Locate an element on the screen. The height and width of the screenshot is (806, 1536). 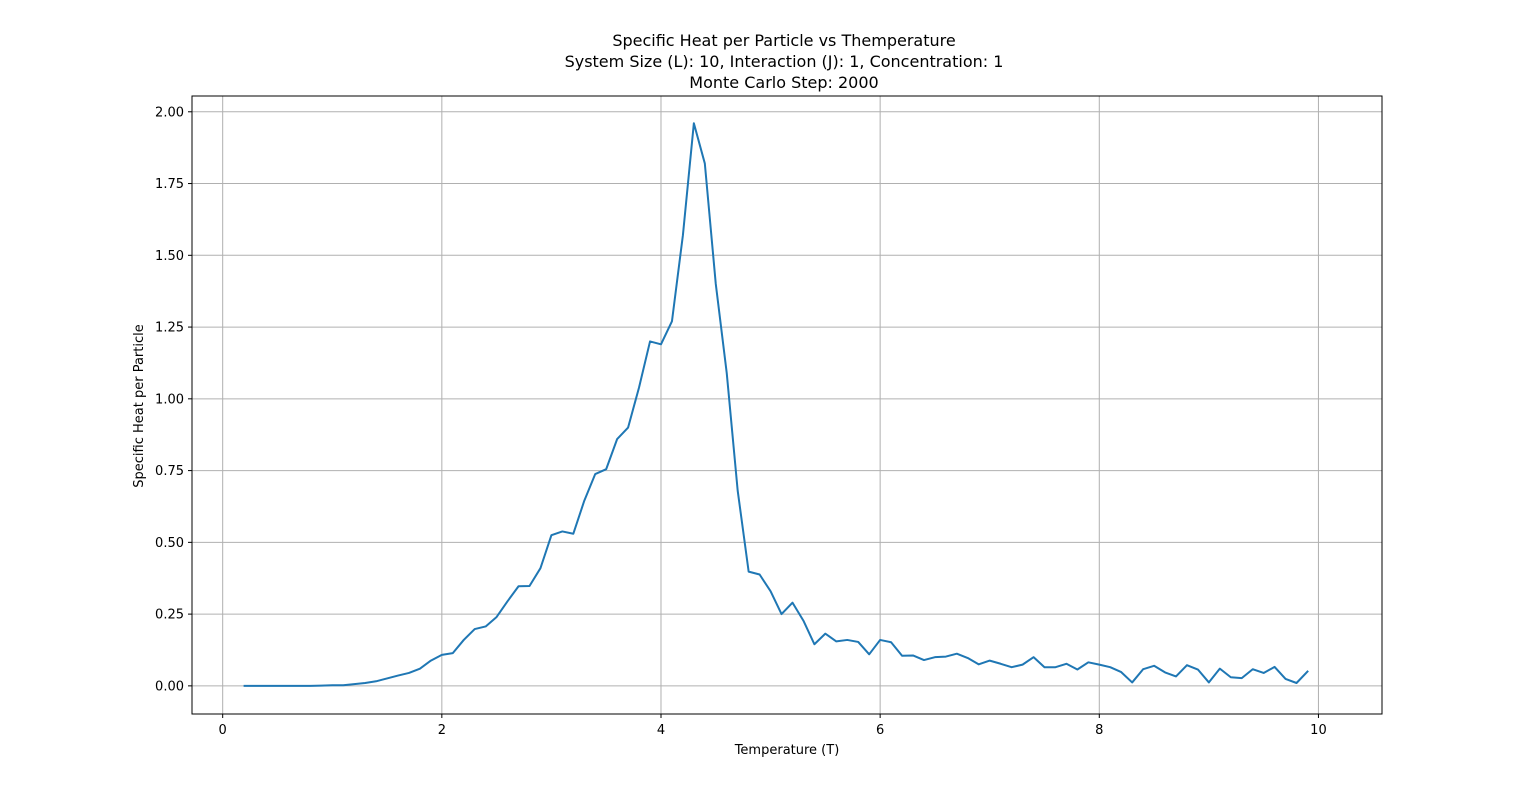
y-tick-label: 1.50 is located at coordinates (169, 256).